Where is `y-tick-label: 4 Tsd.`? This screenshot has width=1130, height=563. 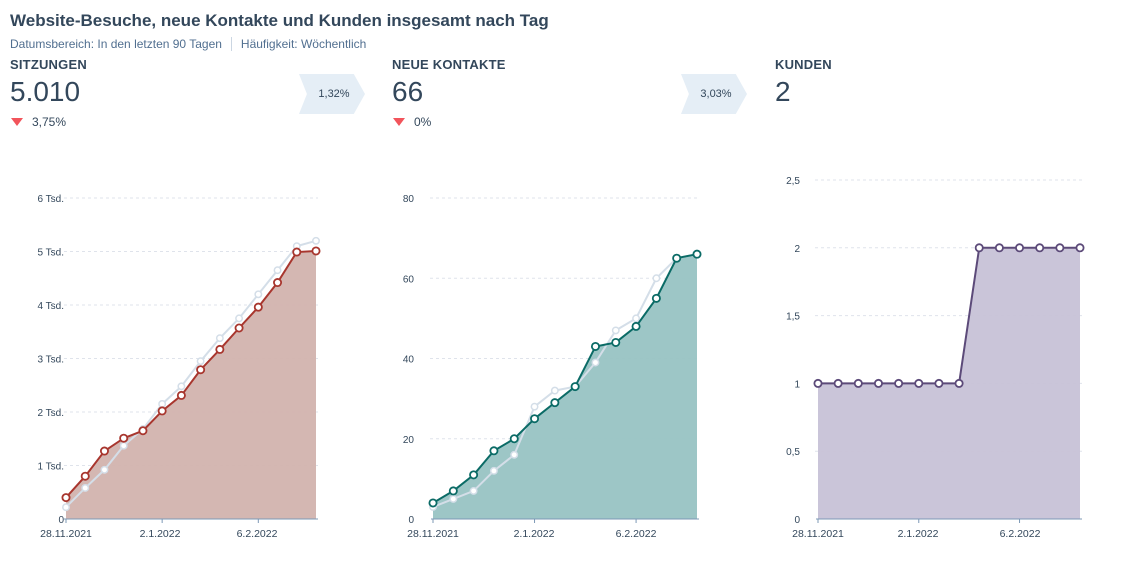
y-tick-label: 4 Tsd. is located at coordinates (51, 306).